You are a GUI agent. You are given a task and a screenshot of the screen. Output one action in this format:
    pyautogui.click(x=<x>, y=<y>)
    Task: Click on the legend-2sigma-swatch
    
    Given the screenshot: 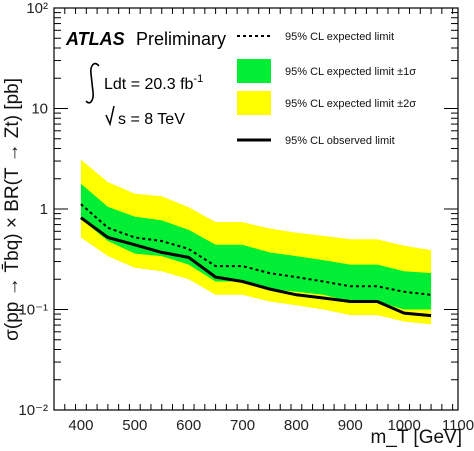 What is the action you would take?
    pyautogui.click(x=254, y=103)
    